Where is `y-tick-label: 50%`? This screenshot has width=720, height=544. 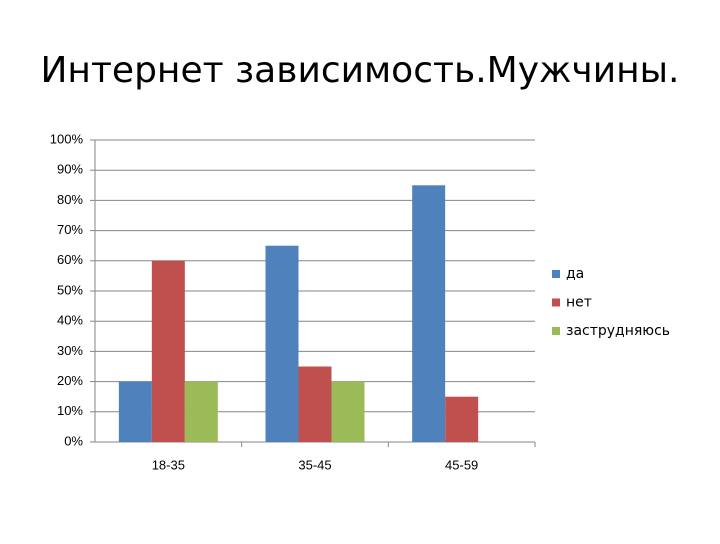 y-tick-label: 50% is located at coordinates (70, 289).